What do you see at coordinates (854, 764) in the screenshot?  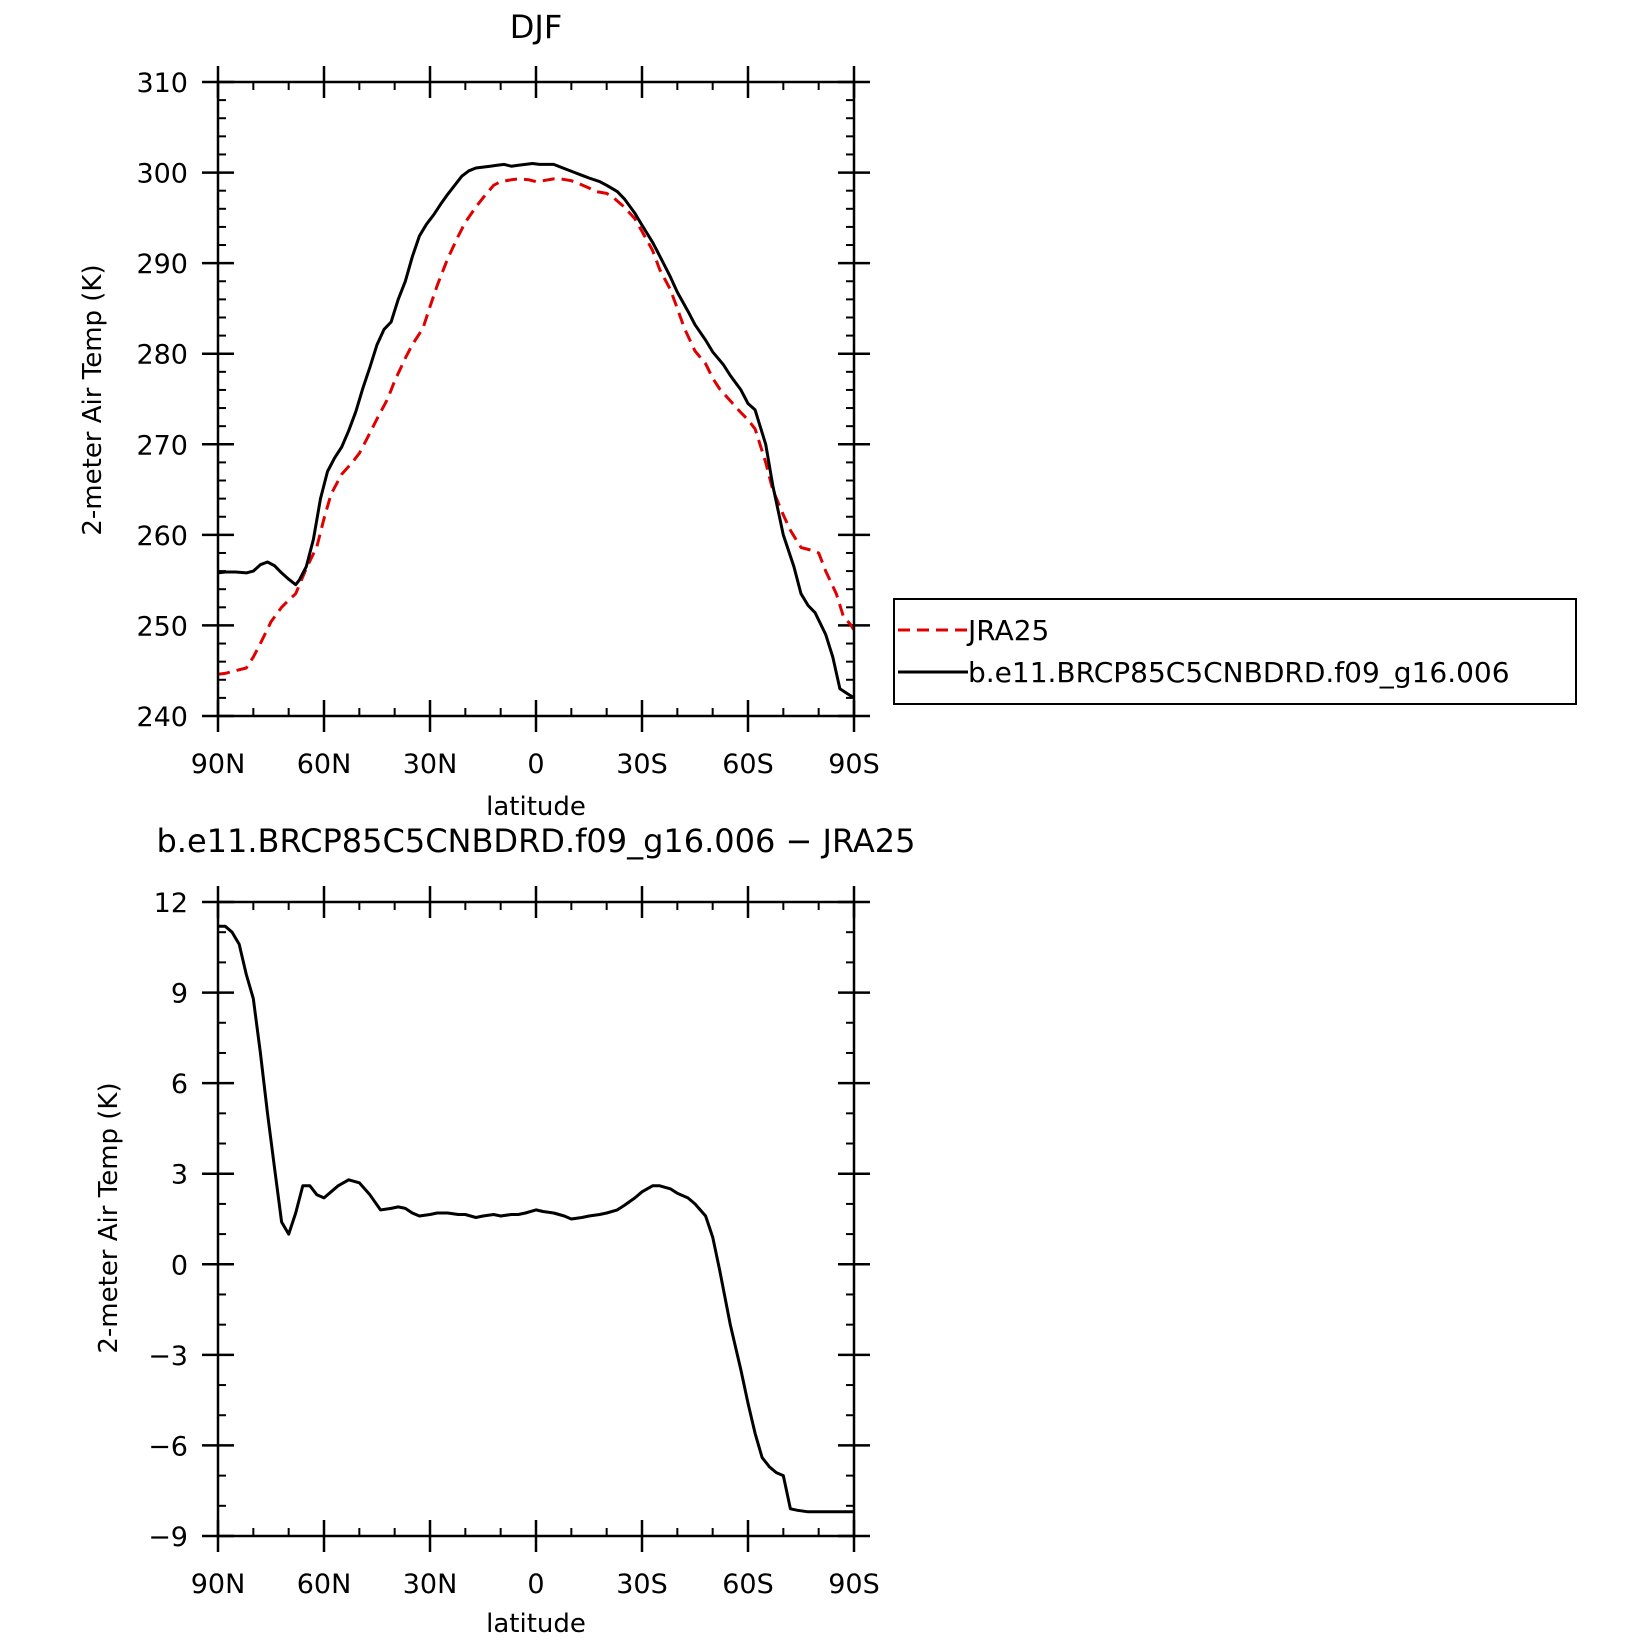 I see `top-x-tick-label: 90S` at bounding box center [854, 764].